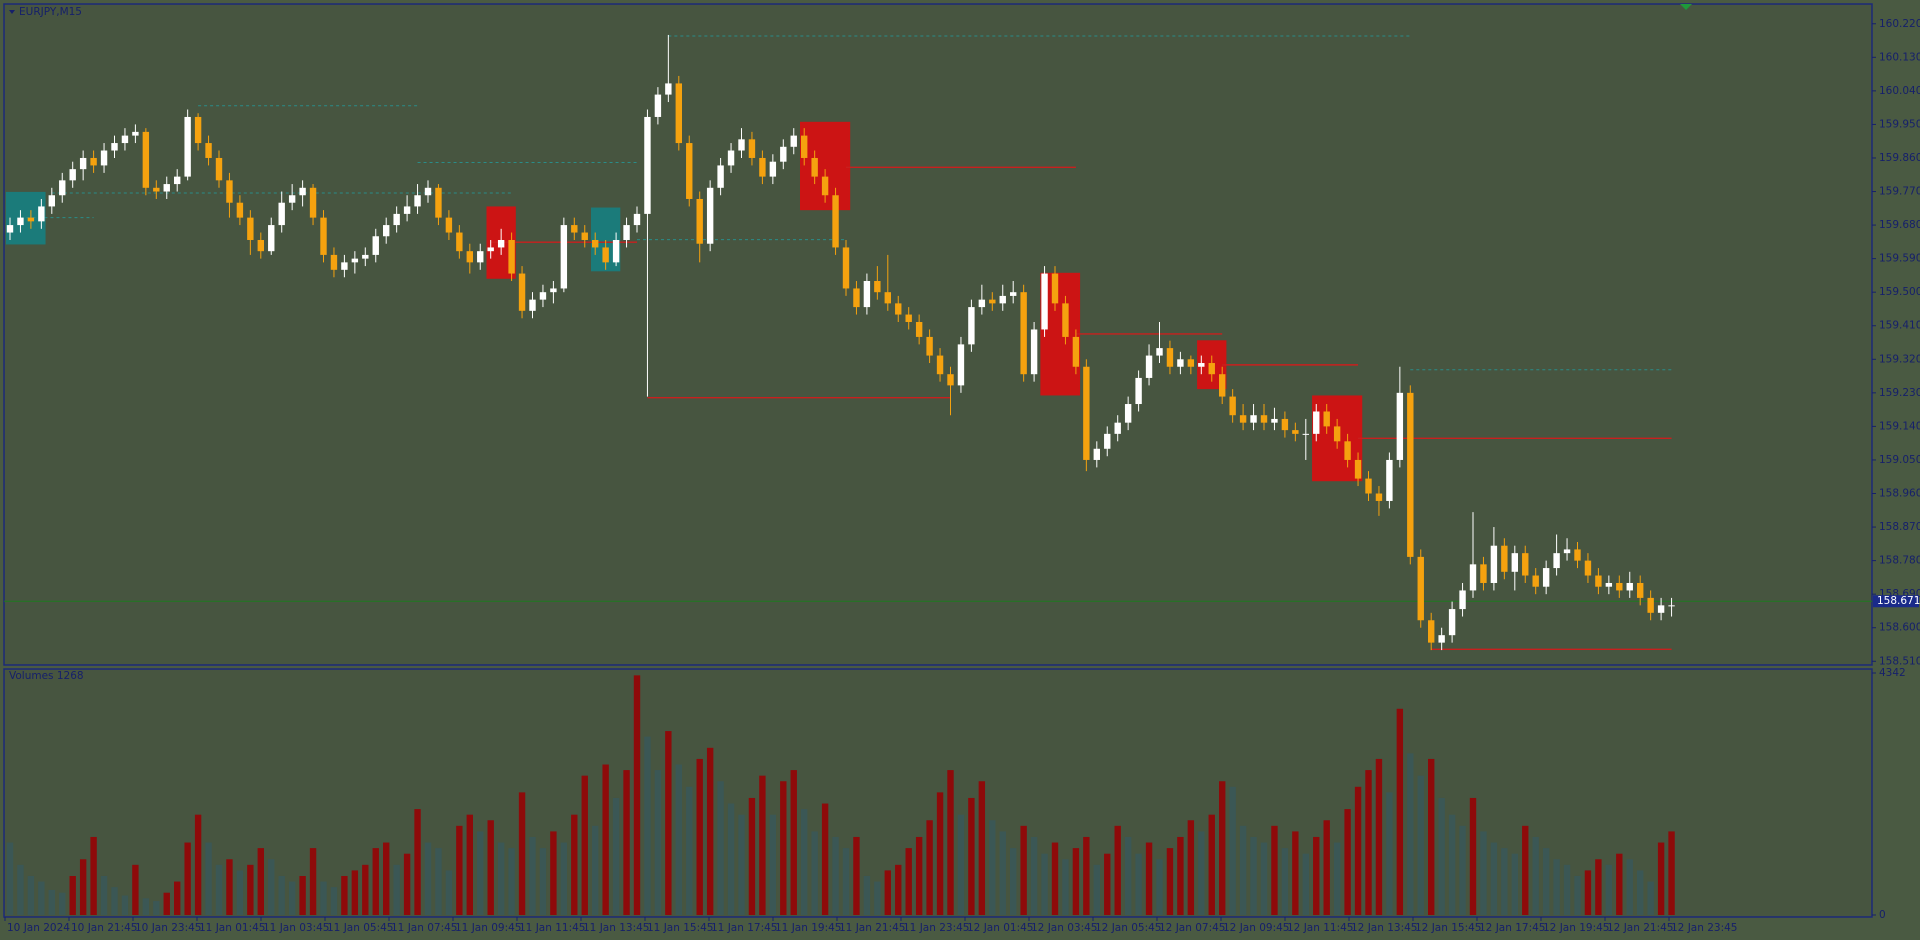  Describe the element at coordinates (1899, 24) in the screenshot. I see `y-tick-label: 160.220` at that location.